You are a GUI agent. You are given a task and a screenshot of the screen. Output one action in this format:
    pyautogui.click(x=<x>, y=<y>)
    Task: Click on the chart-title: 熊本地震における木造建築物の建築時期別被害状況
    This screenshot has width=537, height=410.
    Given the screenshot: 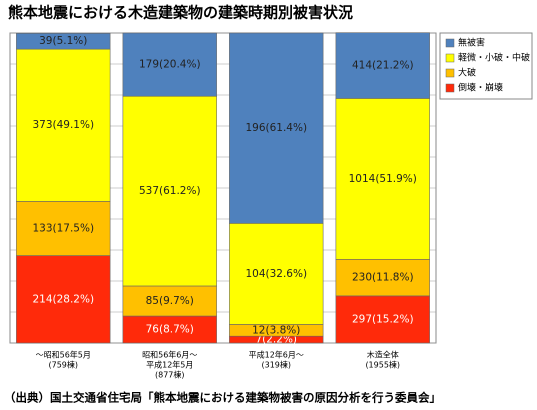 What is the action you would take?
    pyautogui.click(x=180, y=13)
    